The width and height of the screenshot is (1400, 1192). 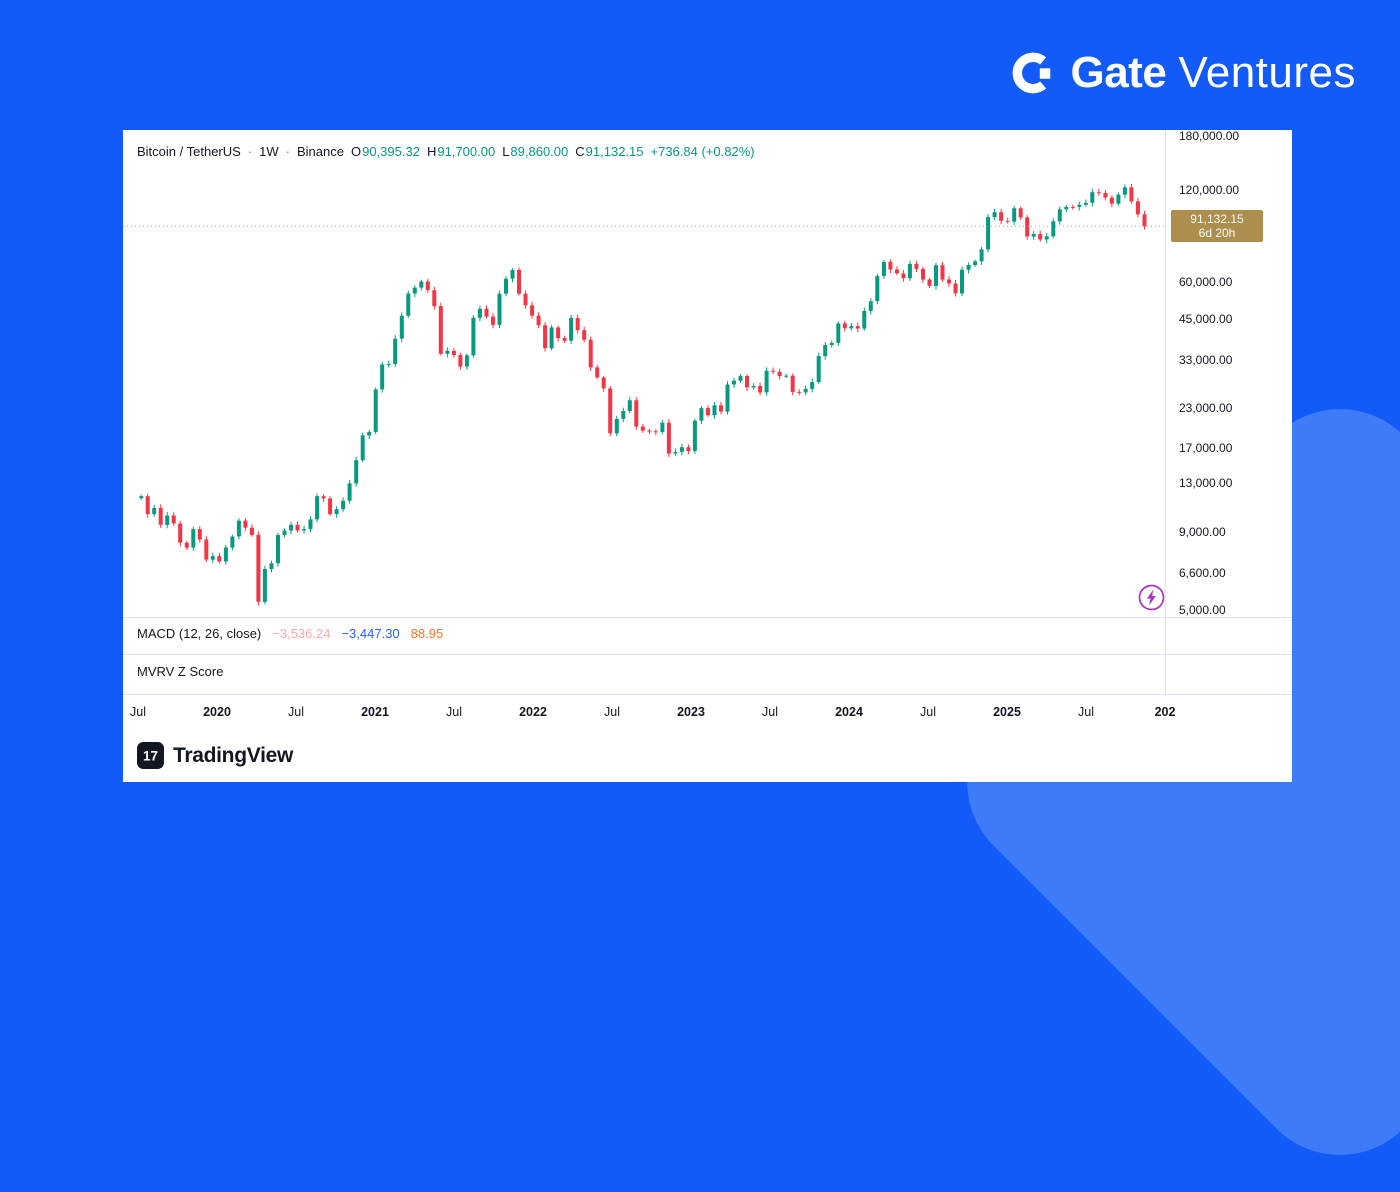 I want to click on time-axis-year-label: 2024, so click(x=849, y=712).